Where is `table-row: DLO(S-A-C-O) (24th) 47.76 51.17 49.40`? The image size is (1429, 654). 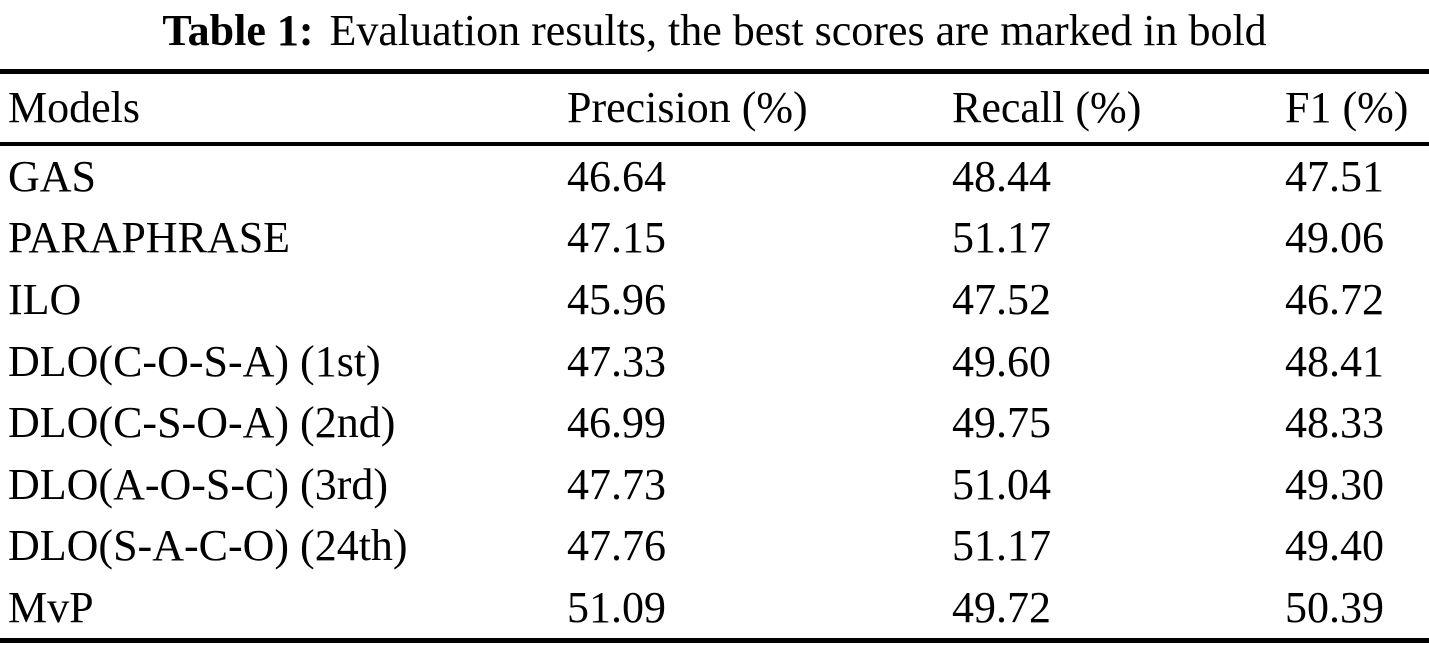
table-row: DLO(S-A-C-O) (24th) 47.76 51.17 49.40 is located at coordinates (714, 546).